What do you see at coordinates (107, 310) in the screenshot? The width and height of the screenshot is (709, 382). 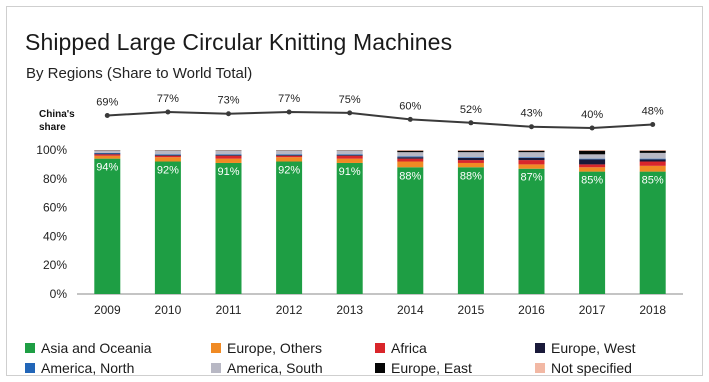 I see `x-tick-label: 2009` at bounding box center [107, 310].